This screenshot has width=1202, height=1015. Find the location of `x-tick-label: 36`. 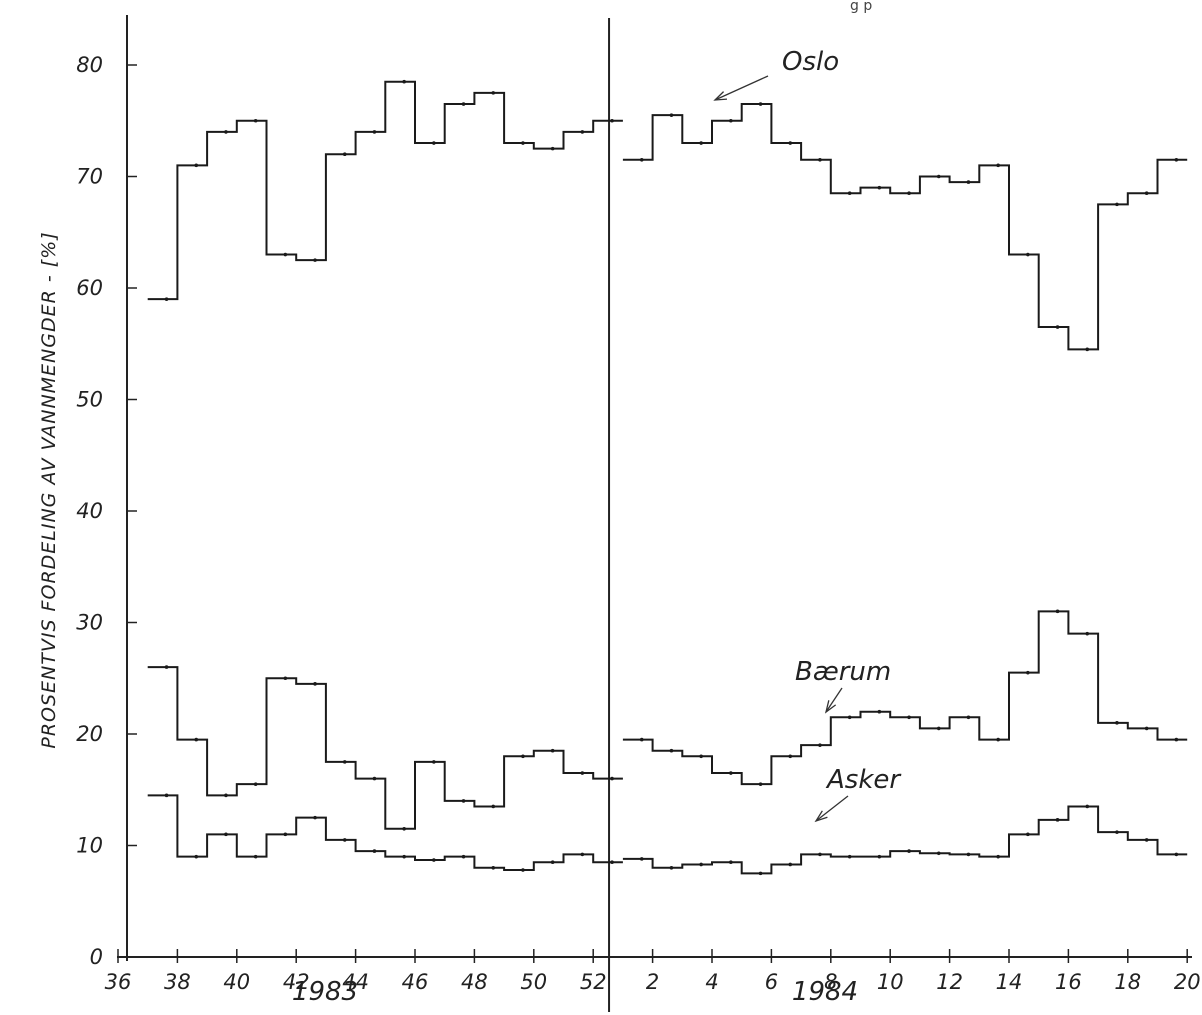

x-tick-label: 36 is located at coordinates (118, 982).